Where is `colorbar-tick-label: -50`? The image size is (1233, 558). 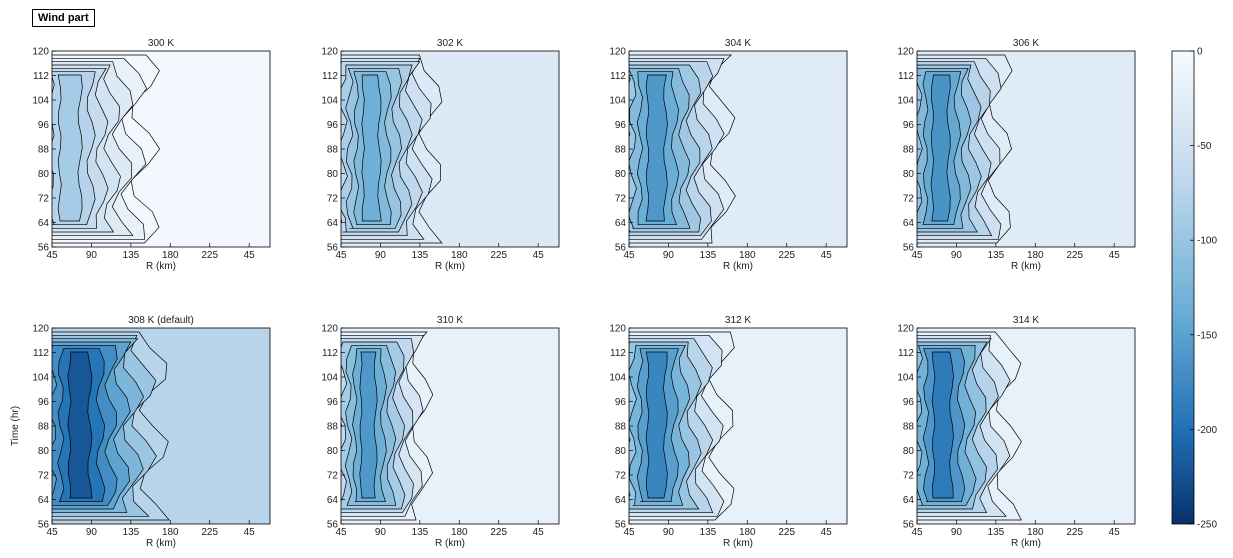 colorbar-tick-label: -50 is located at coordinates (1204, 146).